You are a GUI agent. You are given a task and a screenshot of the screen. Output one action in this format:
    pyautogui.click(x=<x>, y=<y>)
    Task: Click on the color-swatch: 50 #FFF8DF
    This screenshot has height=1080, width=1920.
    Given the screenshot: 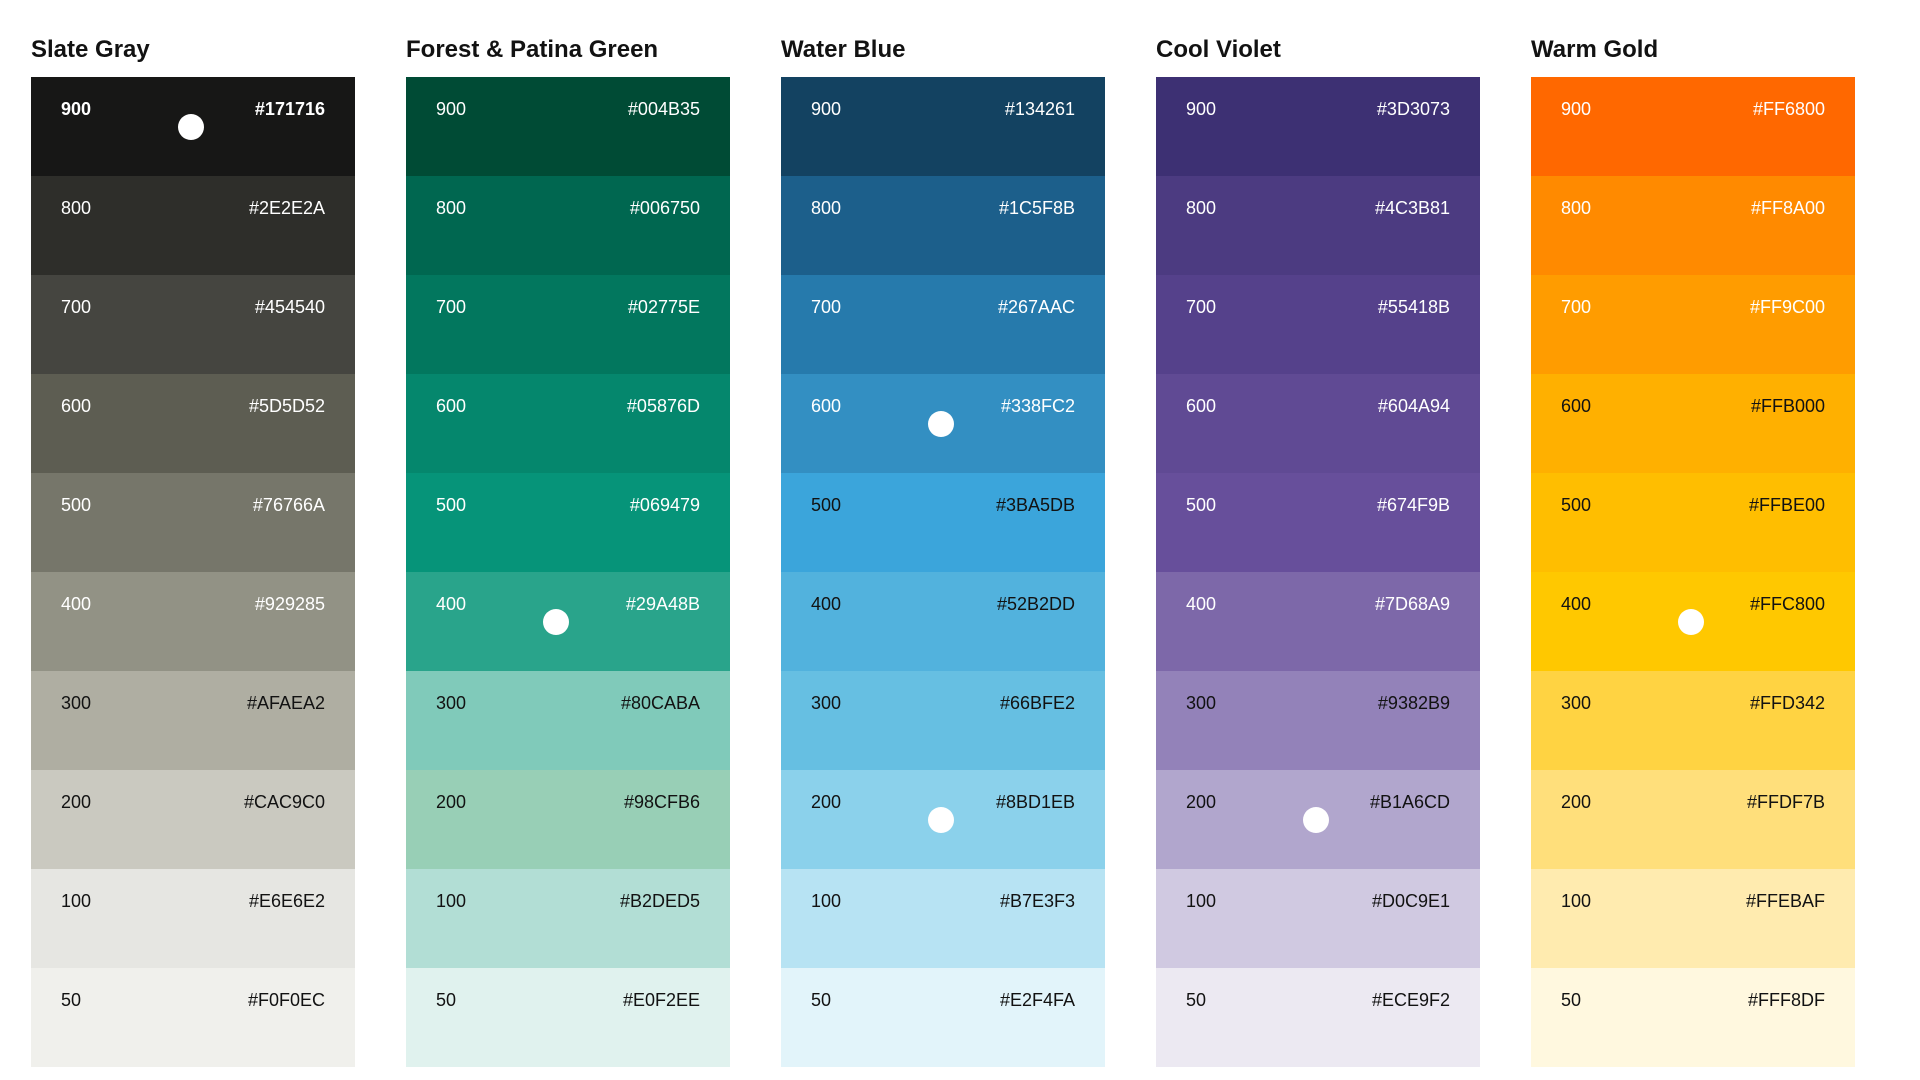 What is the action you would take?
    pyautogui.click(x=1693, y=1017)
    